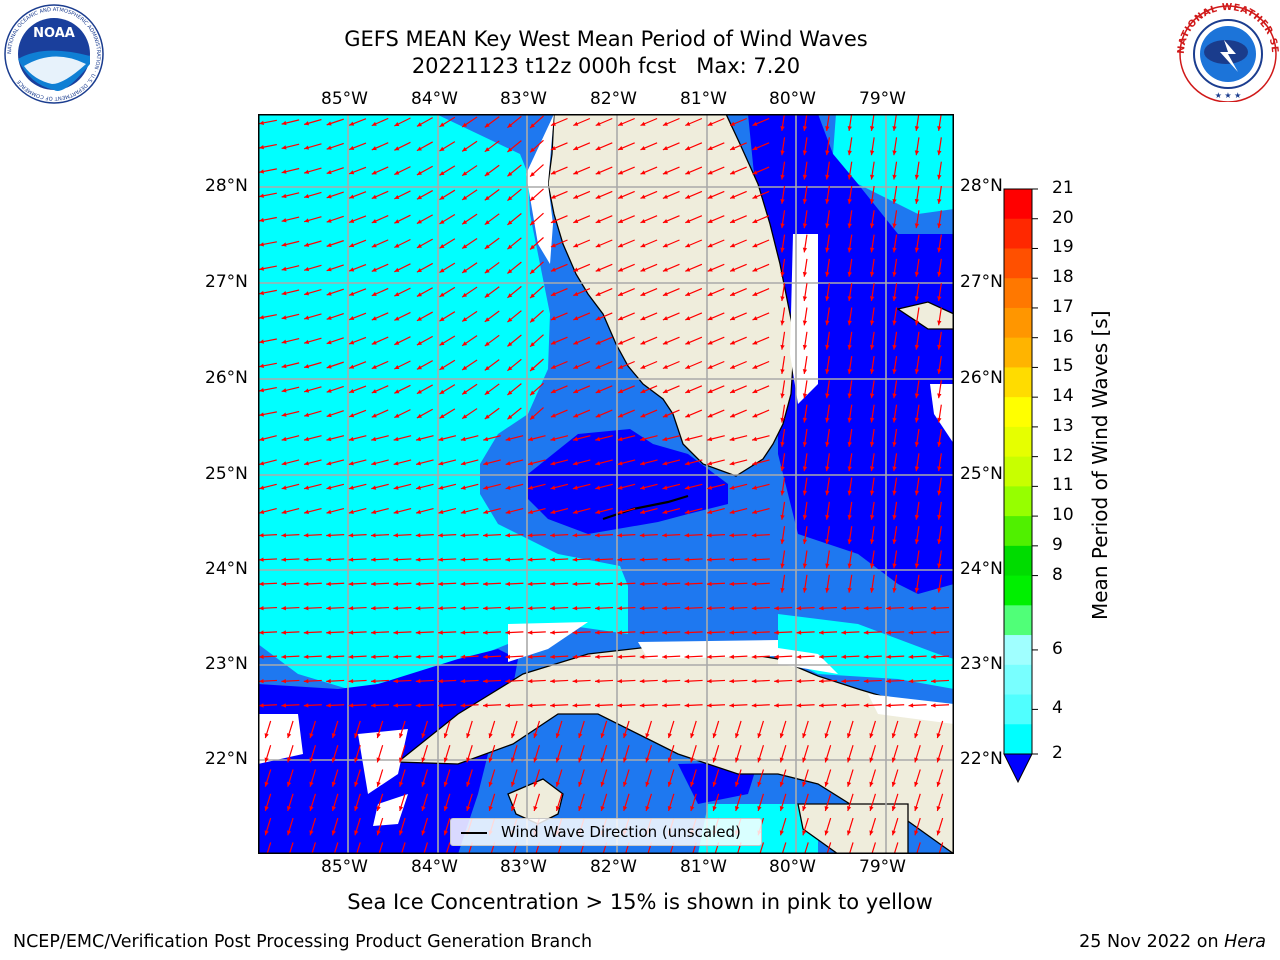  Describe the element at coordinates (792, 99) in the screenshot. I see `lon-label-top: 80°W` at that location.